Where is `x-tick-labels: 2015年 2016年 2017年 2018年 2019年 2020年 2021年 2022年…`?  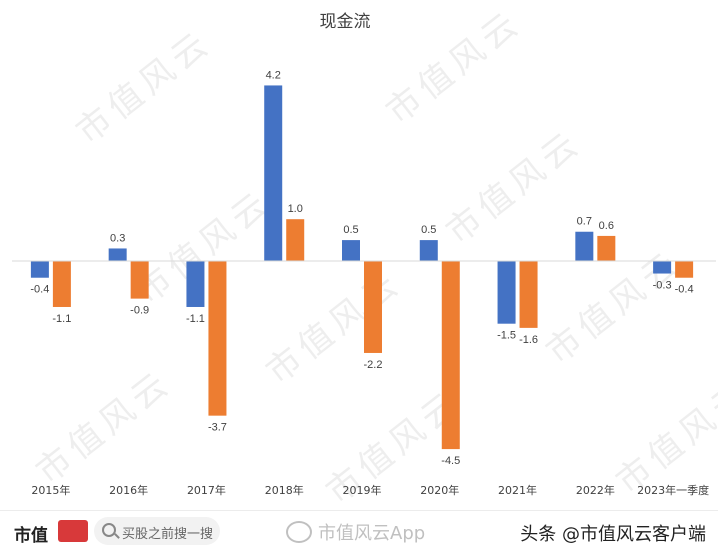 x-tick-labels: 2015年 2016年 2017年 2018年 2019年 2020年 2021年 2022年… is located at coordinates (370, 490).